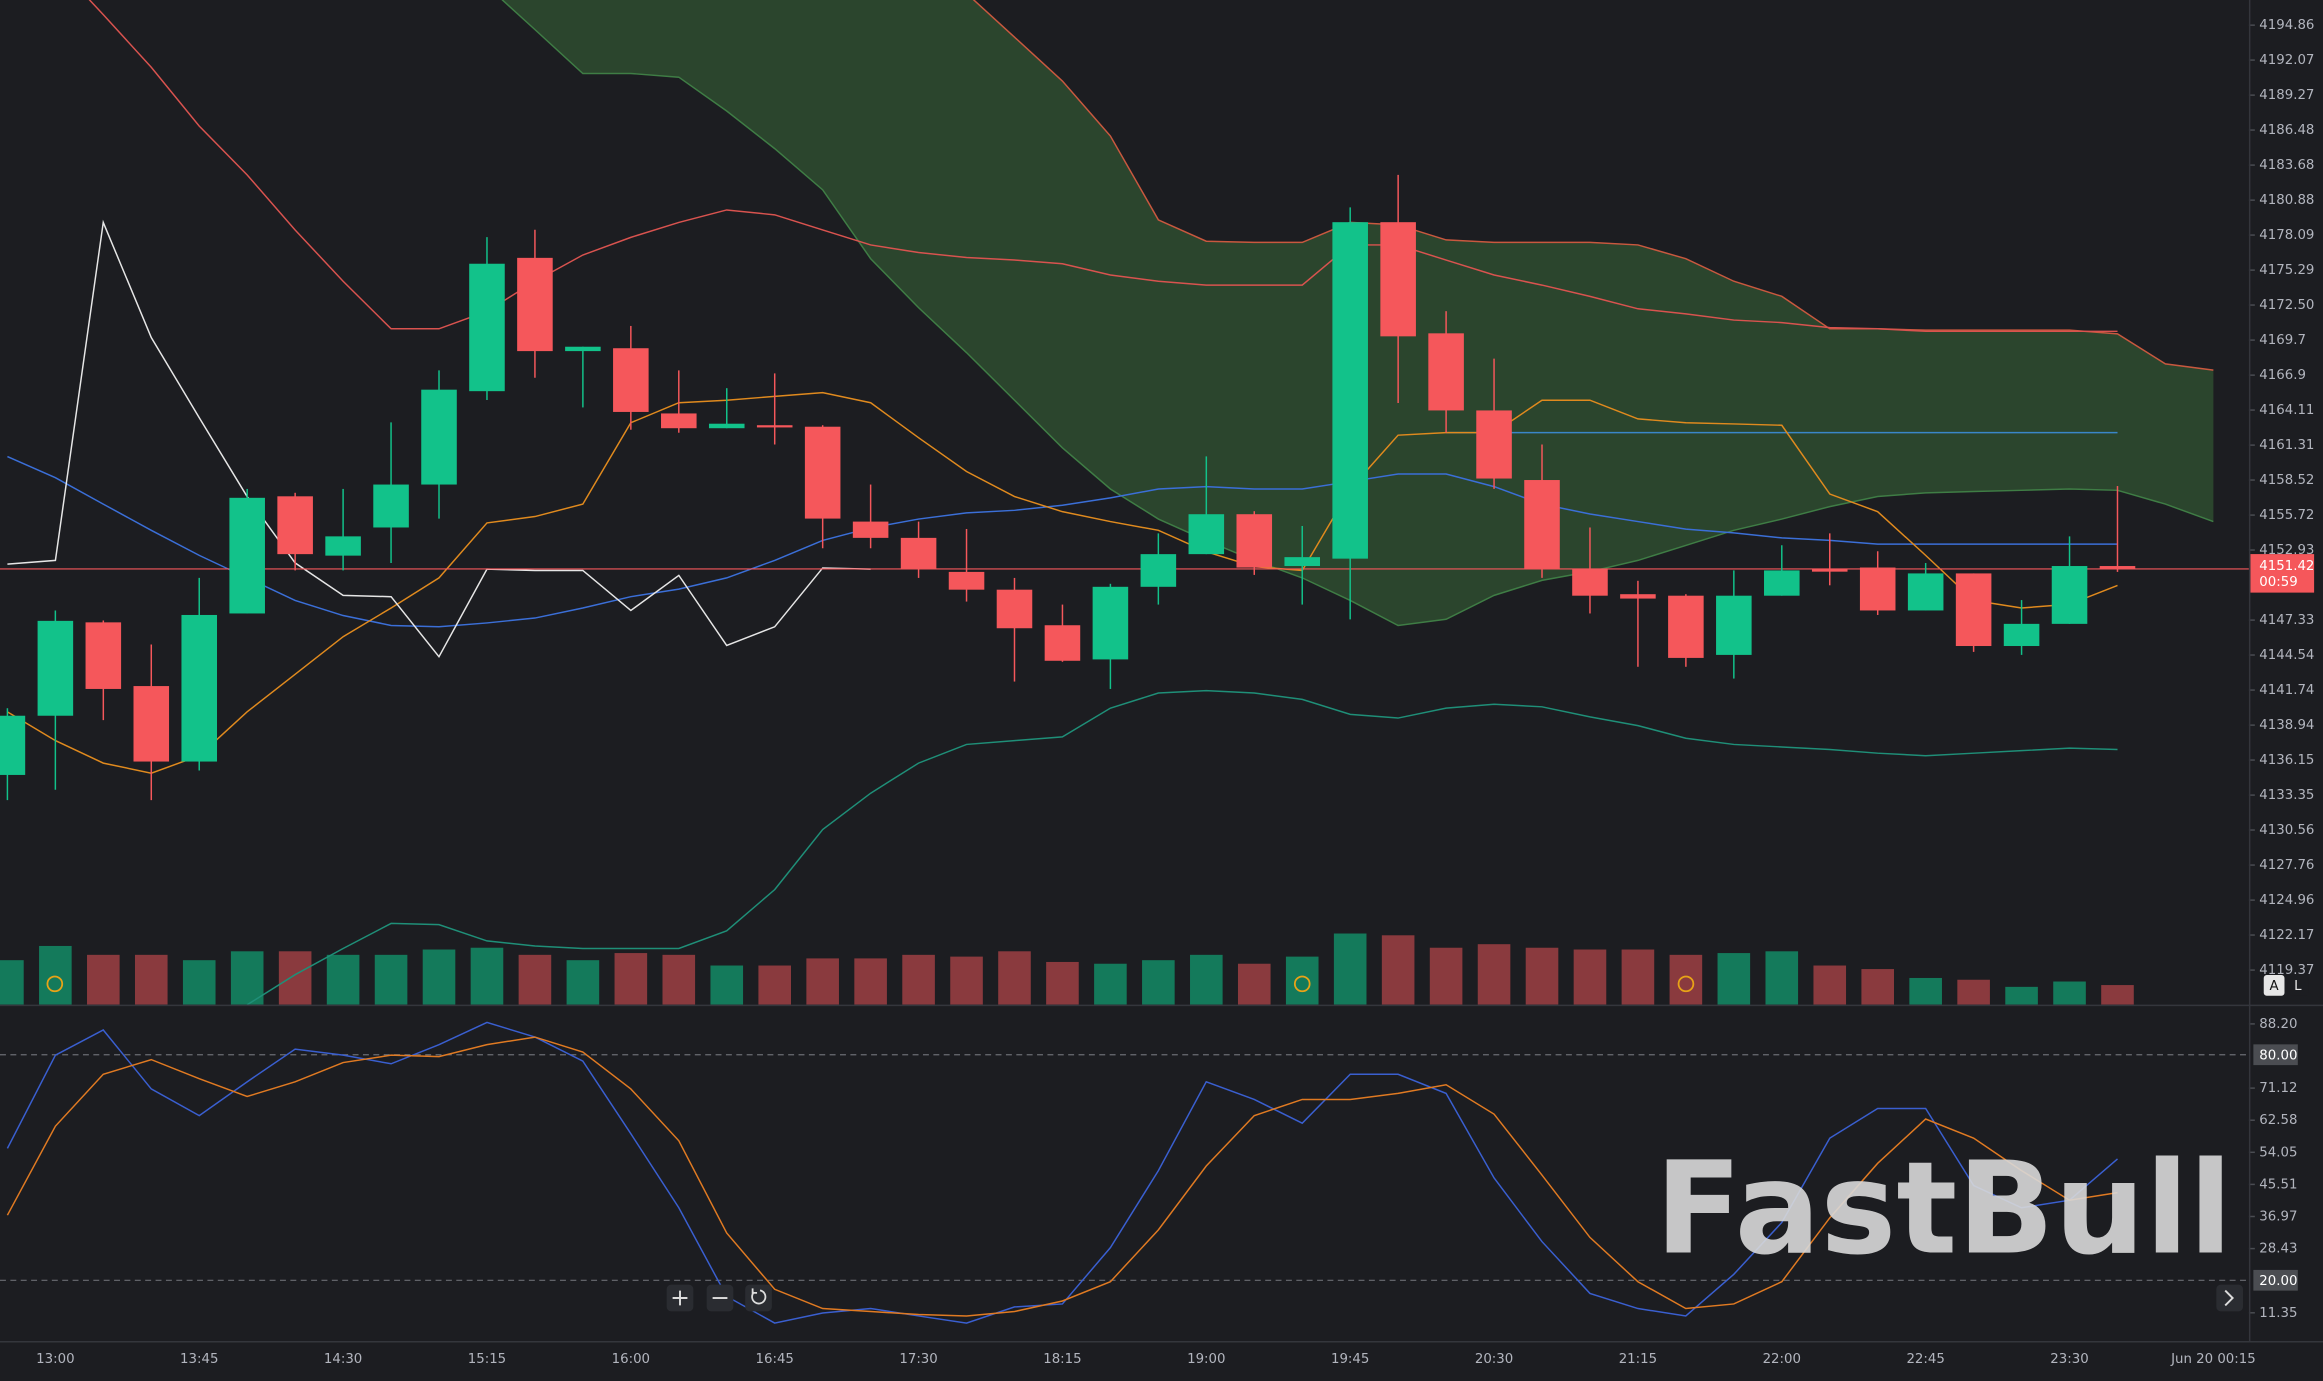 The image size is (2323, 1381). Describe the element at coordinates (1350, 1359) in the screenshot. I see `x-tick-label: 19:45` at that location.